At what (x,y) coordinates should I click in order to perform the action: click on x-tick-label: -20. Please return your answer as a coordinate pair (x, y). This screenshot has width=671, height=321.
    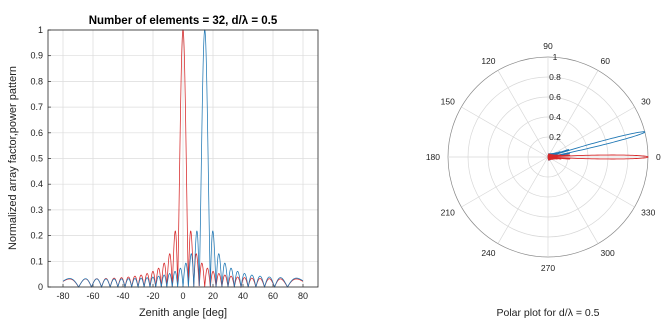
    Looking at the image, I should click on (152, 296).